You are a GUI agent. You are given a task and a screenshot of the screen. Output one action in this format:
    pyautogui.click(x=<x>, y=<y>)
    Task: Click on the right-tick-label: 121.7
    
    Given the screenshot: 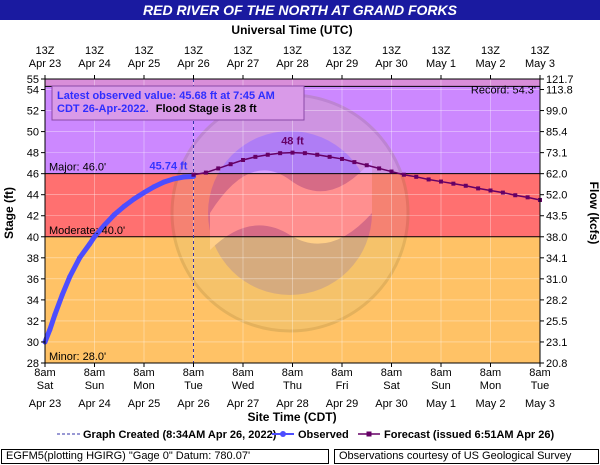 What is the action you would take?
    pyautogui.click(x=560, y=80)
    